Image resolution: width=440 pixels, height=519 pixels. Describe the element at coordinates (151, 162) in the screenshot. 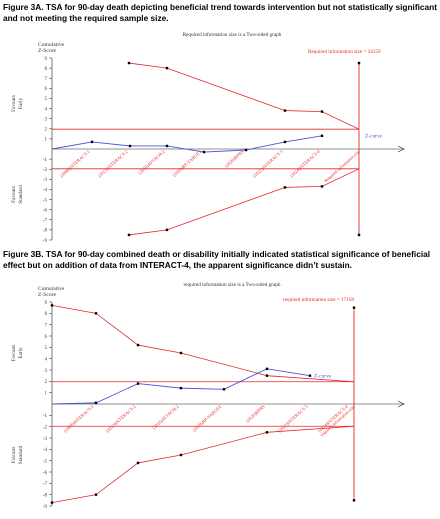

I see `x-category-label: (2016)ATTACH-2` at that location.